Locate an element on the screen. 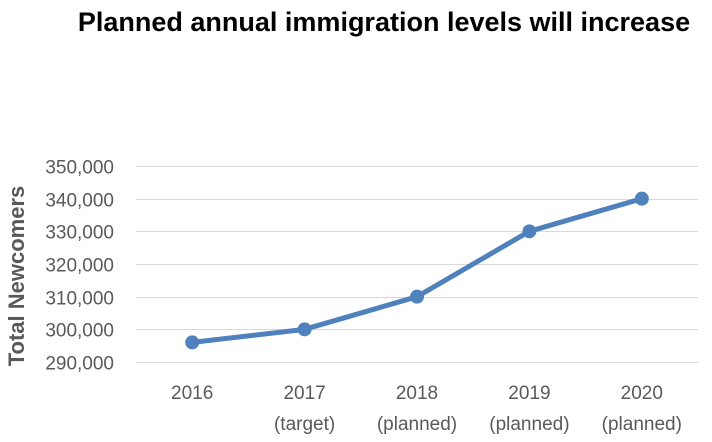 The image size is (712, 442). x-tick-label-line: 2018 is located at coordinates (417, 393).